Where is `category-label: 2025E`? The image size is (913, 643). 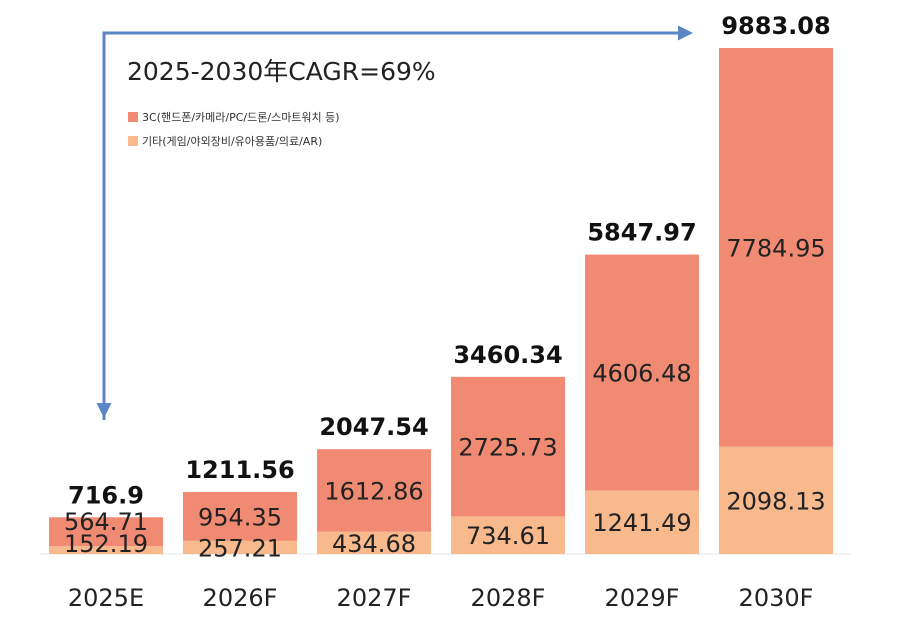
category-label: 2025E is located at coordinates (106, 598).